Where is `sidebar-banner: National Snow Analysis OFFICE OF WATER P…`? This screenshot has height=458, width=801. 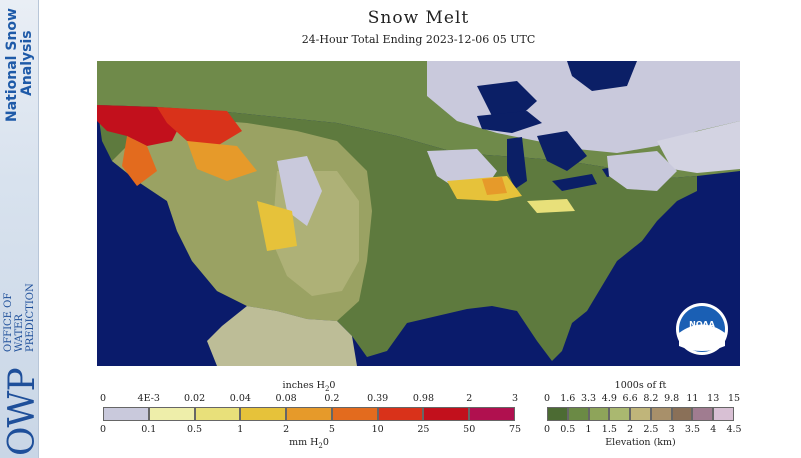
sidebar-banner: National Snow Analysis OFFICE OF WATER P… is located at coordinates (21, 229).